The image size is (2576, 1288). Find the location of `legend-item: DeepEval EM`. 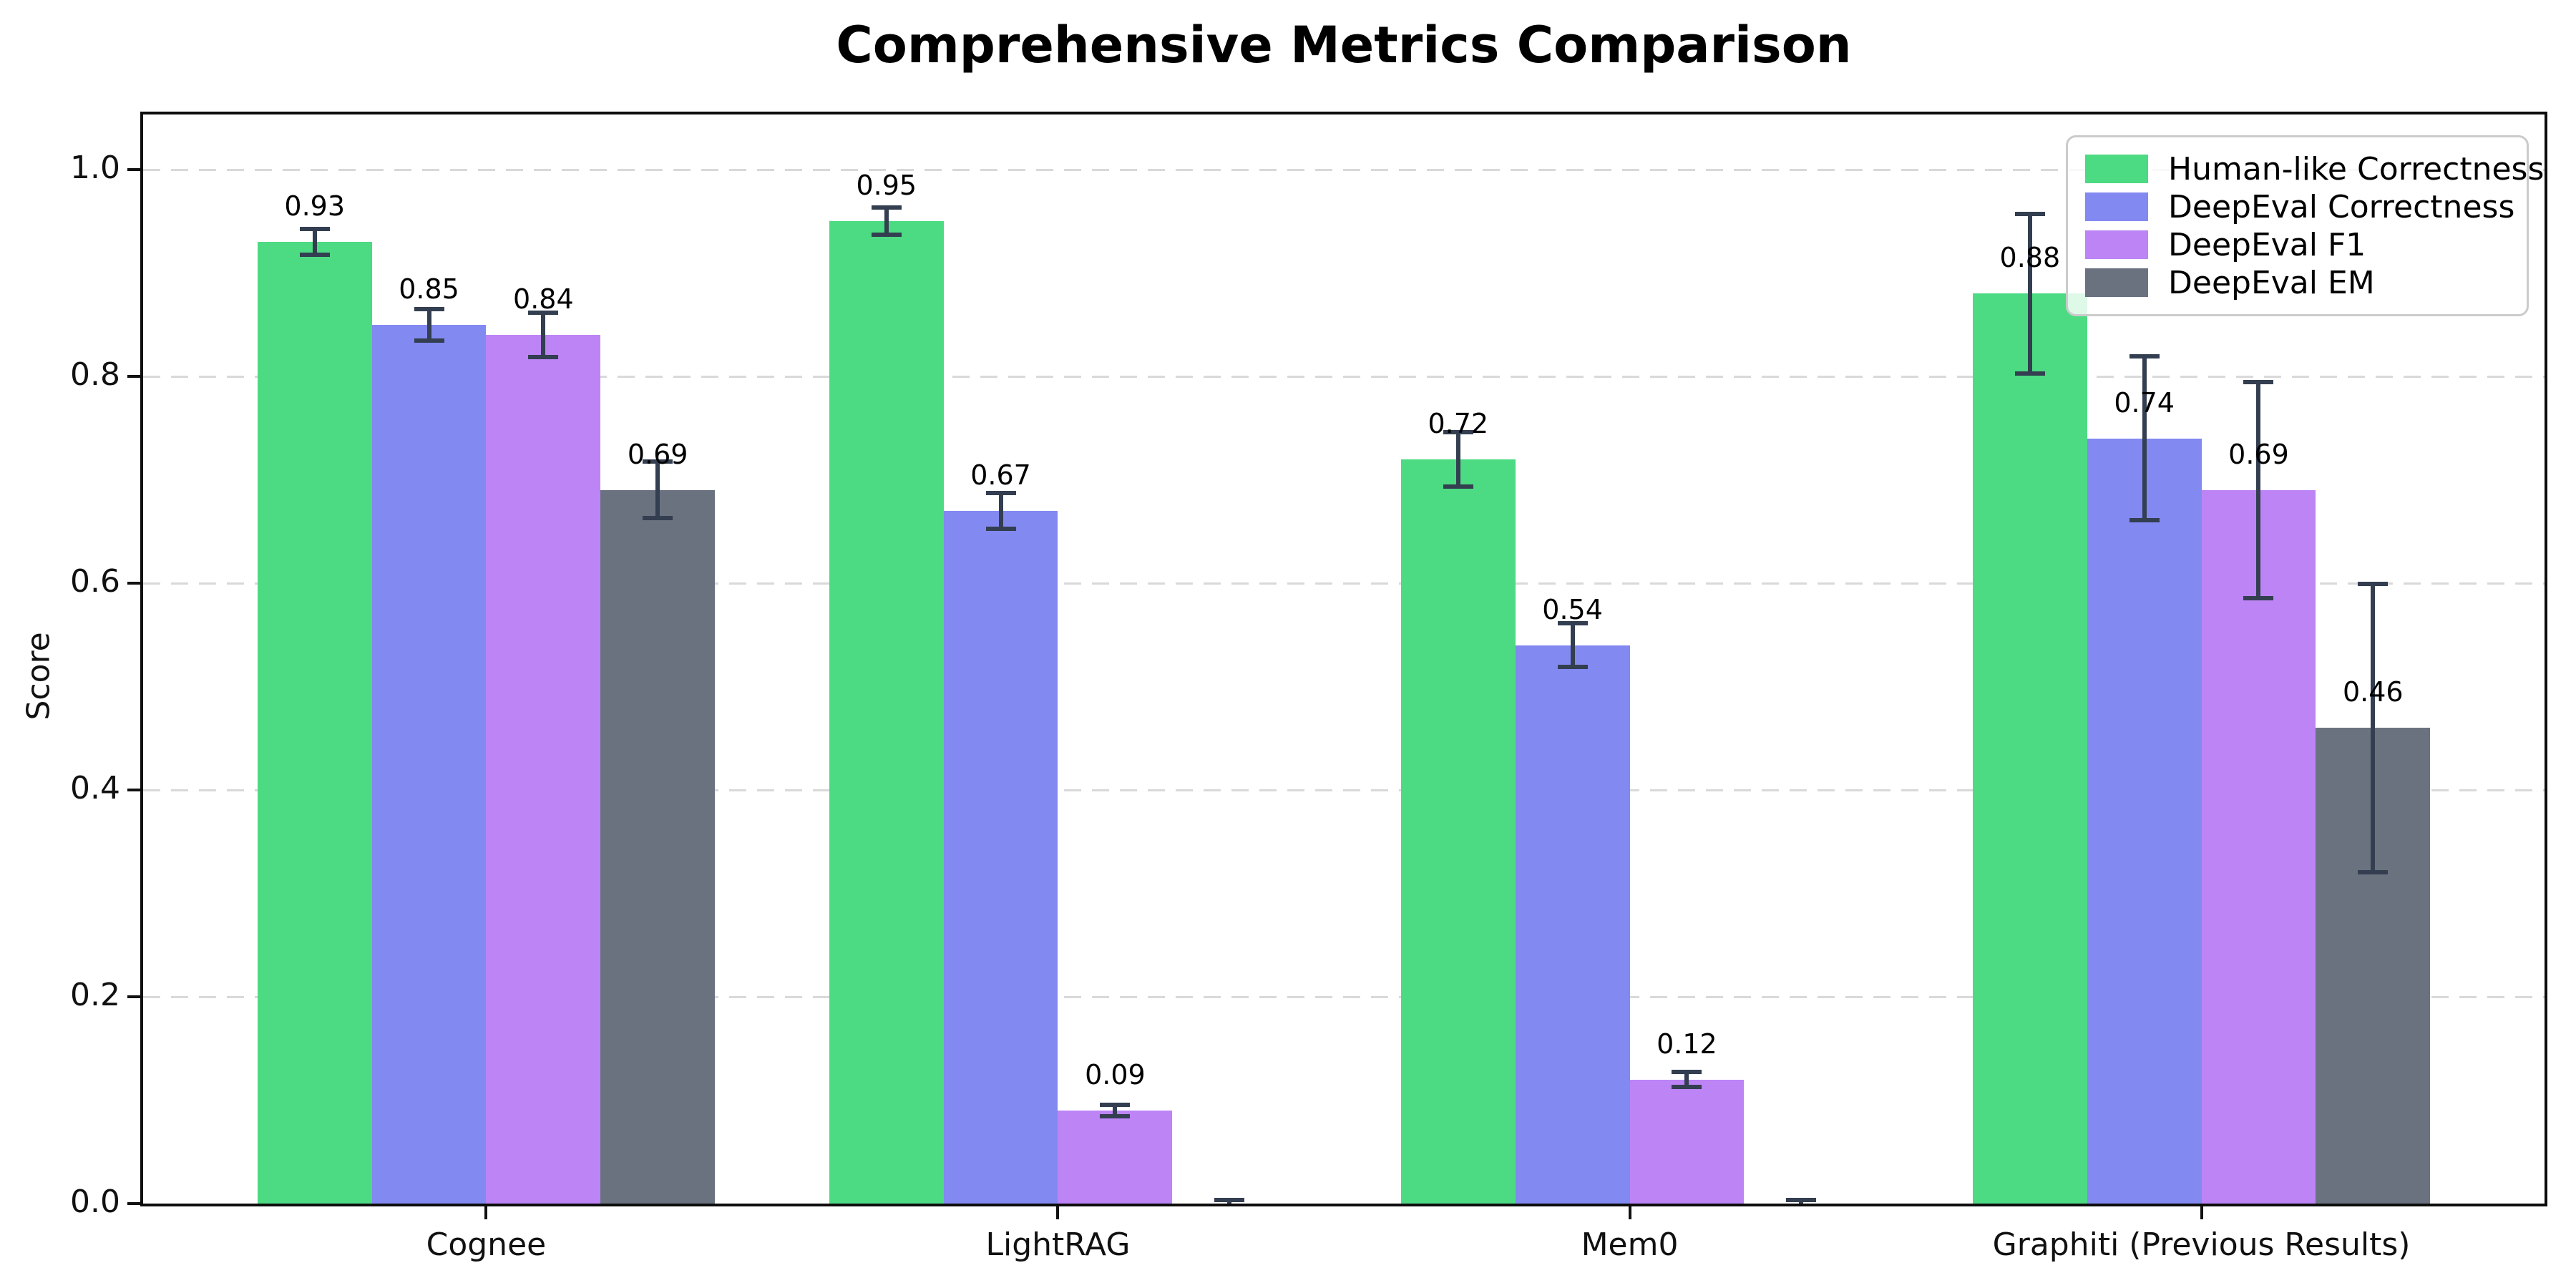

legend-item: DeepEval EM is located at coordinates (2297, 282).